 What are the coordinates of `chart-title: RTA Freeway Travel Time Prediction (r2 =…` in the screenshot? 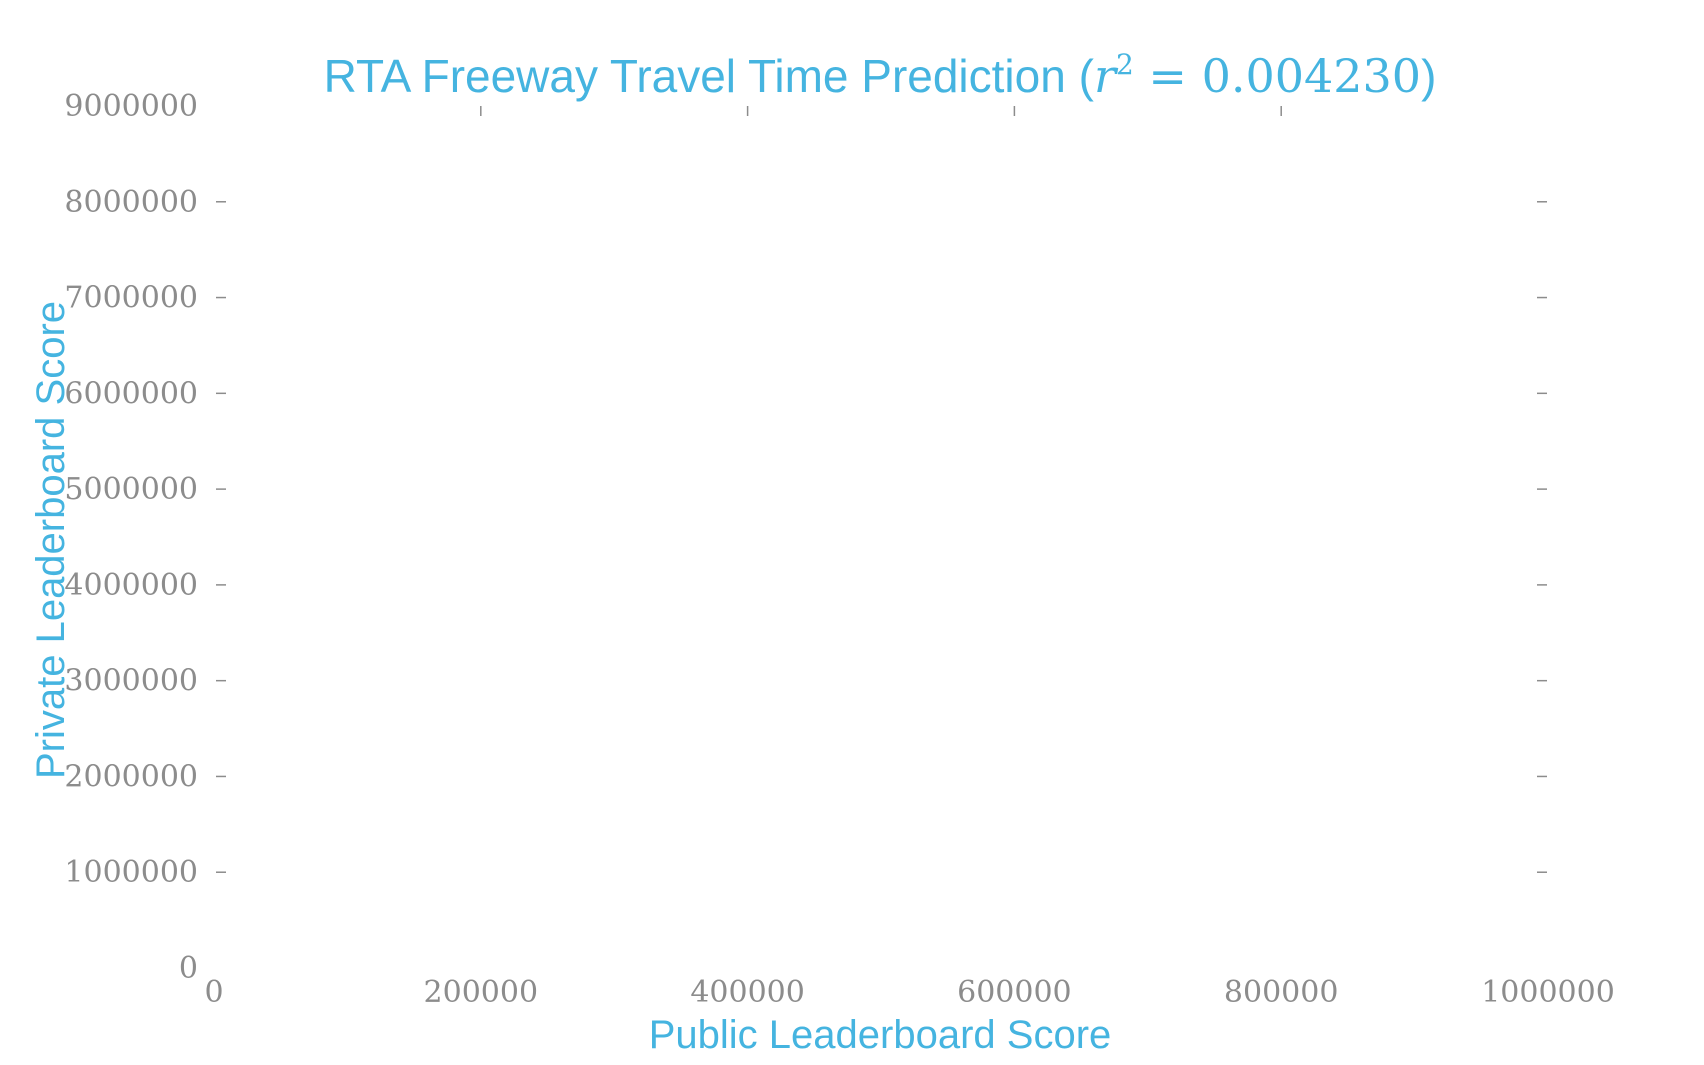 It's located at (880, 75).